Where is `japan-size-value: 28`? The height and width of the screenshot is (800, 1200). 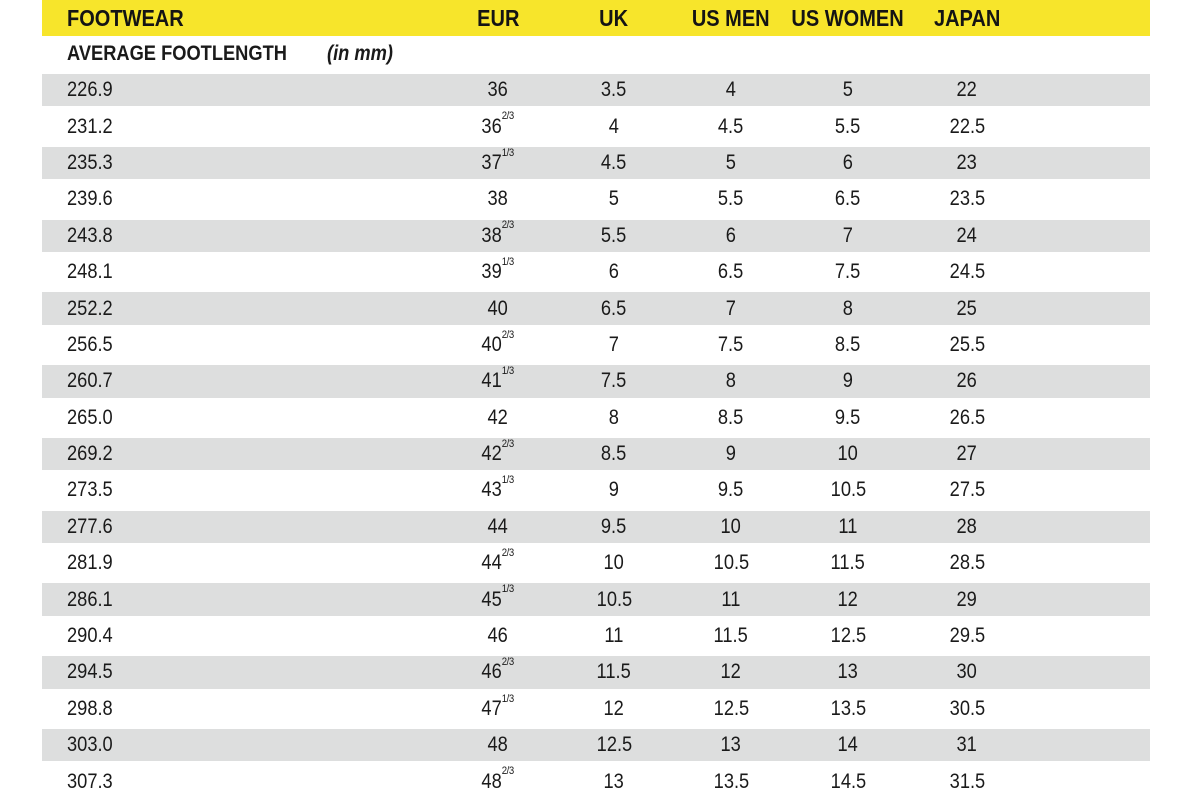 japan-size-value: 28 is located at coordinates (967, 526).